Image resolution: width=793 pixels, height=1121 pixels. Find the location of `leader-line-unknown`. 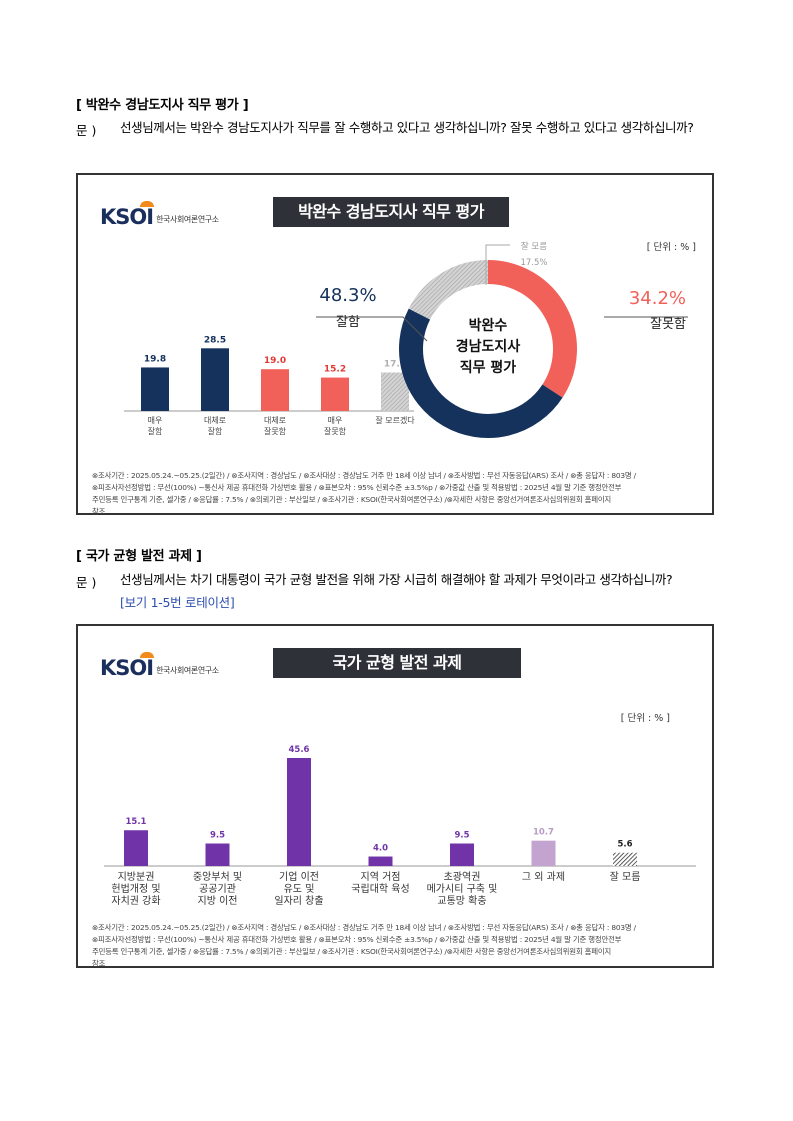

leader-line-unknown is located at coordinates (497, 264).